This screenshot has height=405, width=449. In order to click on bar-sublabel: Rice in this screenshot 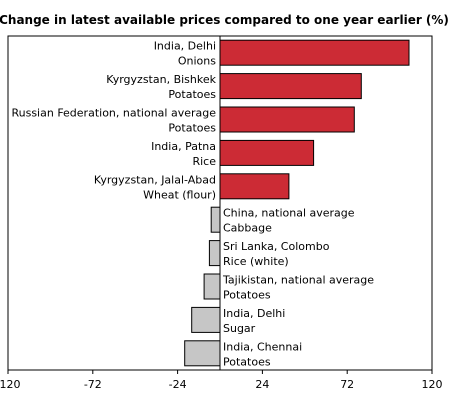, I will do `click(204, 161)`.